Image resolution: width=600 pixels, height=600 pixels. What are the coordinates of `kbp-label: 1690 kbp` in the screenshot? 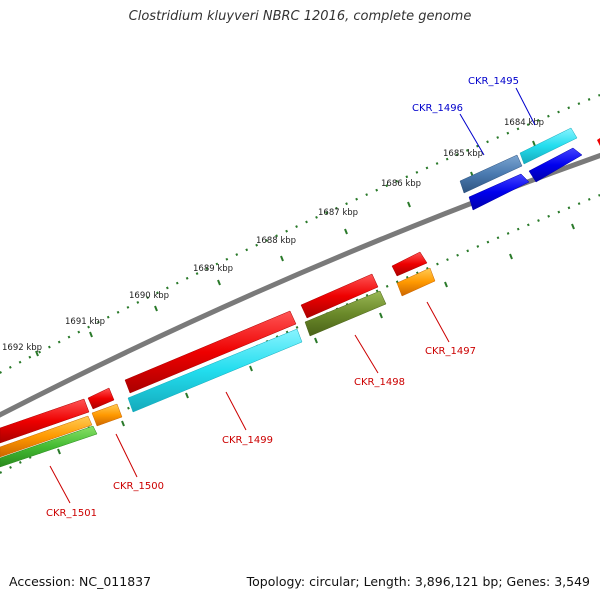 It's located at (149, 296).